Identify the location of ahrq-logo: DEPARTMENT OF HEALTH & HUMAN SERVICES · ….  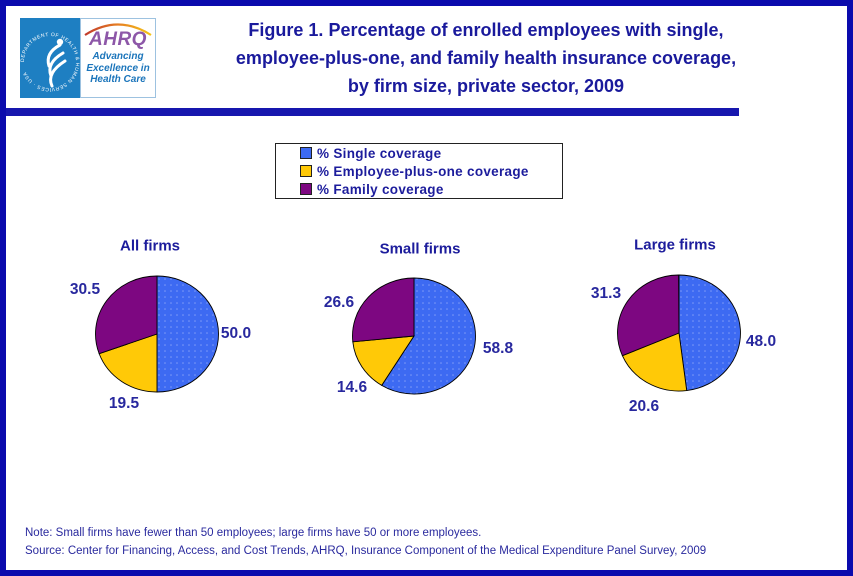
(88, 58).